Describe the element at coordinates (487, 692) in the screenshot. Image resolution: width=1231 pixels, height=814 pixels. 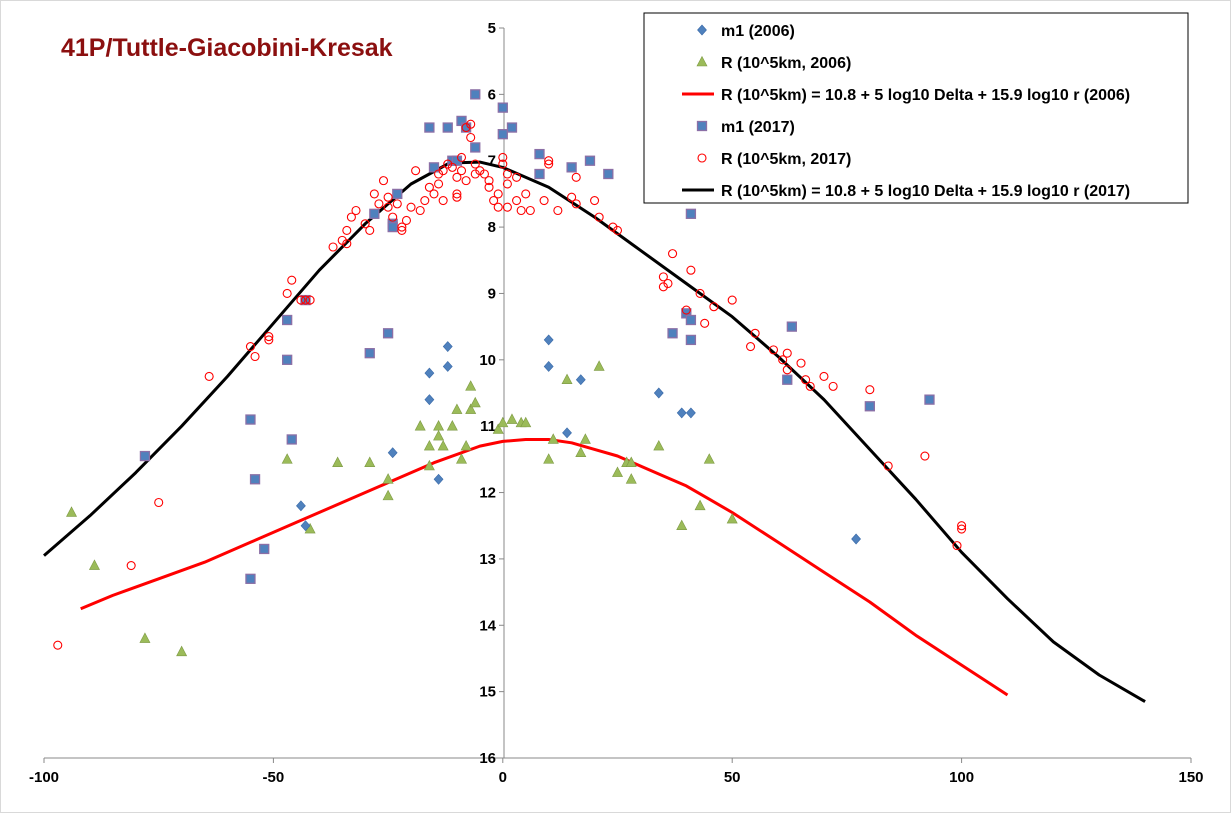
I see `y-tick-label: 15` at that location.